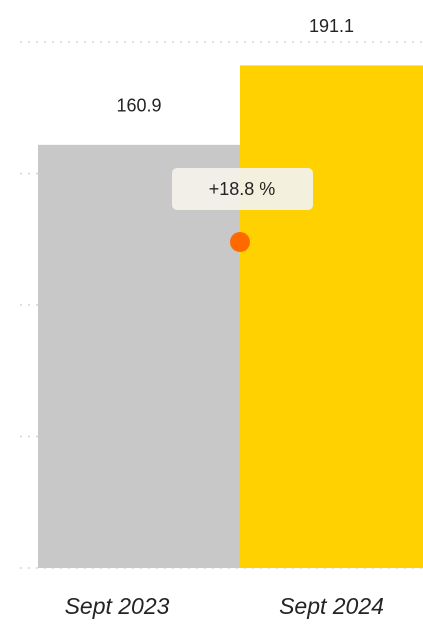 This screenshot has width=423, height=625. I want to click on value-label: 191.1, so click(331, 26).